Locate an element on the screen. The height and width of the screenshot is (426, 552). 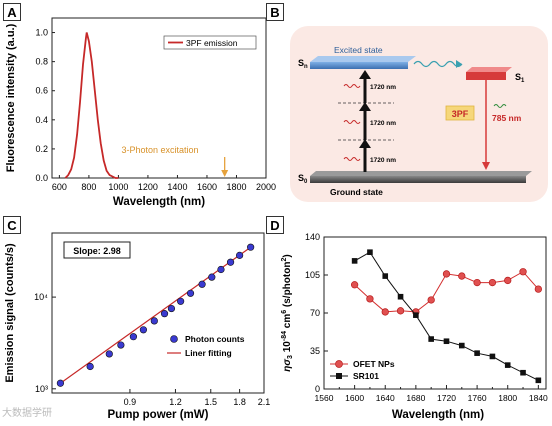
panel-d-ytick-label: 35 is located at coordinates (315, 351).